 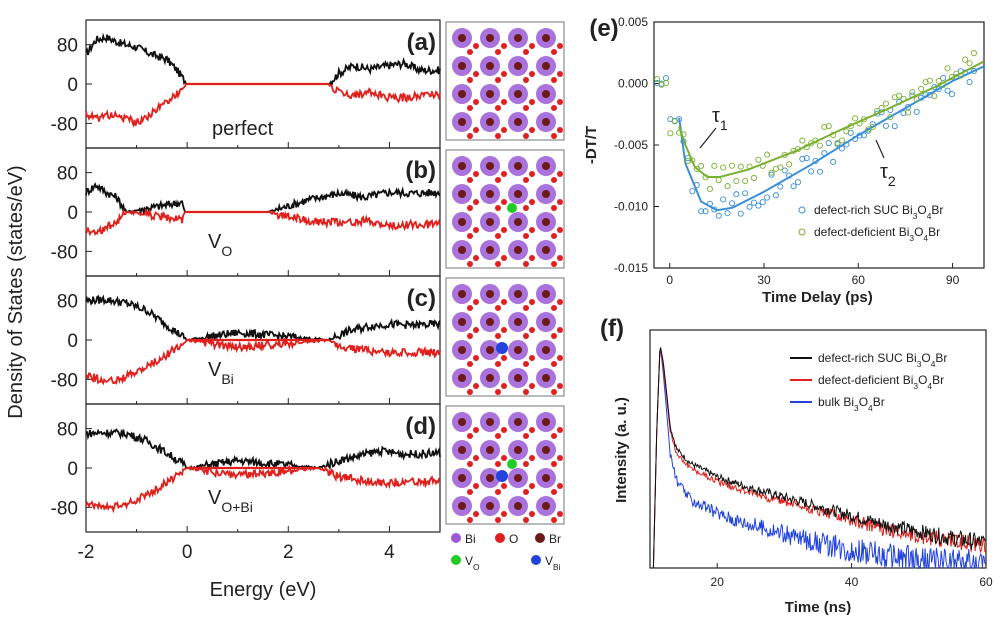 I want to click on e-ytick-label: 0.000, so click(x=633, y=84).